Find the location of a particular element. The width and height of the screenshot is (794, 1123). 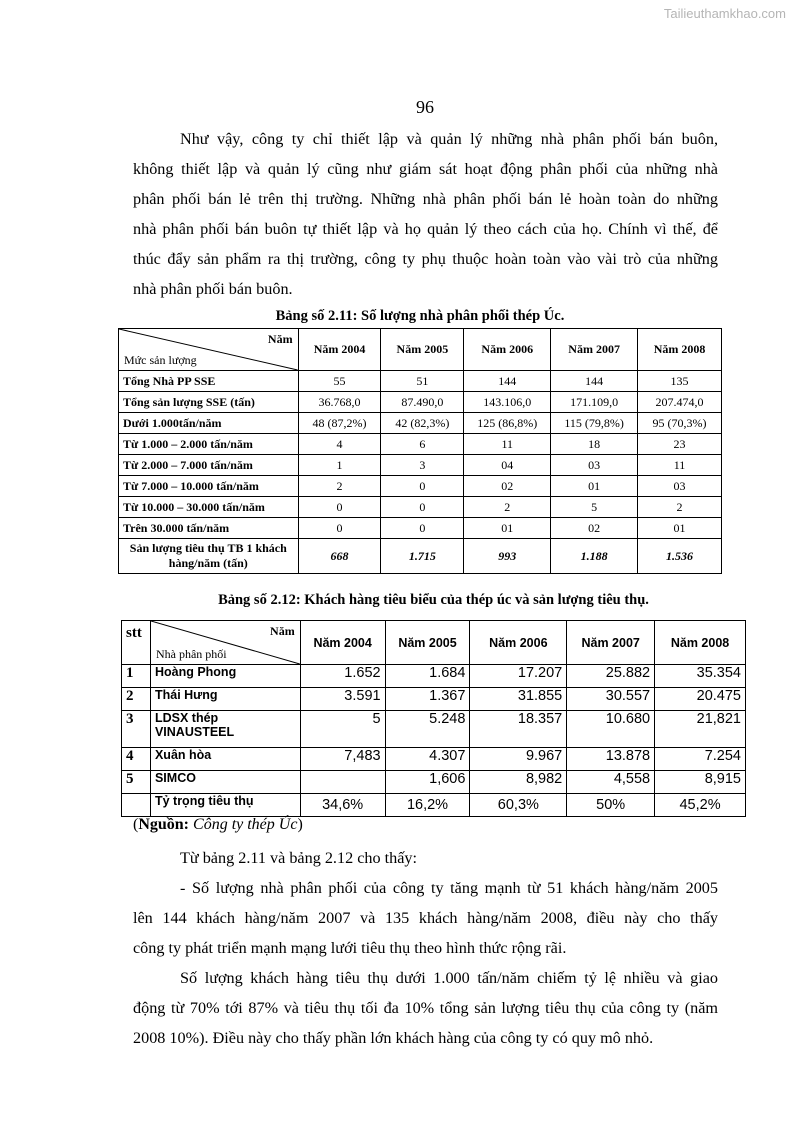

corner-bottom-label: Nhà phân phối is located at coordinates (191, 654).